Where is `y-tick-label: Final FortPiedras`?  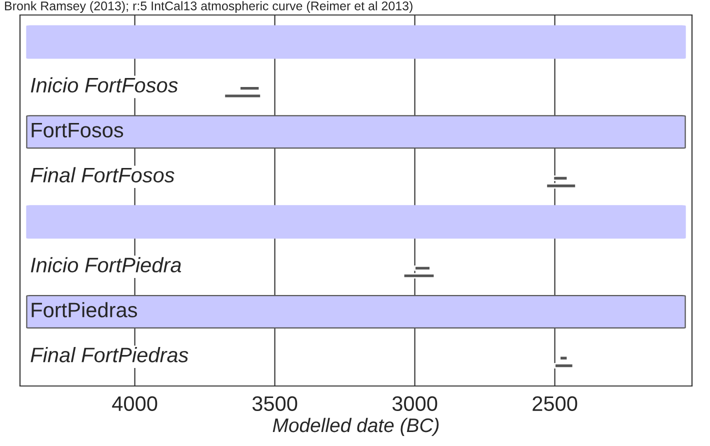
y-tick-label: Final FortPiedras is located at coordinates (109, 354).